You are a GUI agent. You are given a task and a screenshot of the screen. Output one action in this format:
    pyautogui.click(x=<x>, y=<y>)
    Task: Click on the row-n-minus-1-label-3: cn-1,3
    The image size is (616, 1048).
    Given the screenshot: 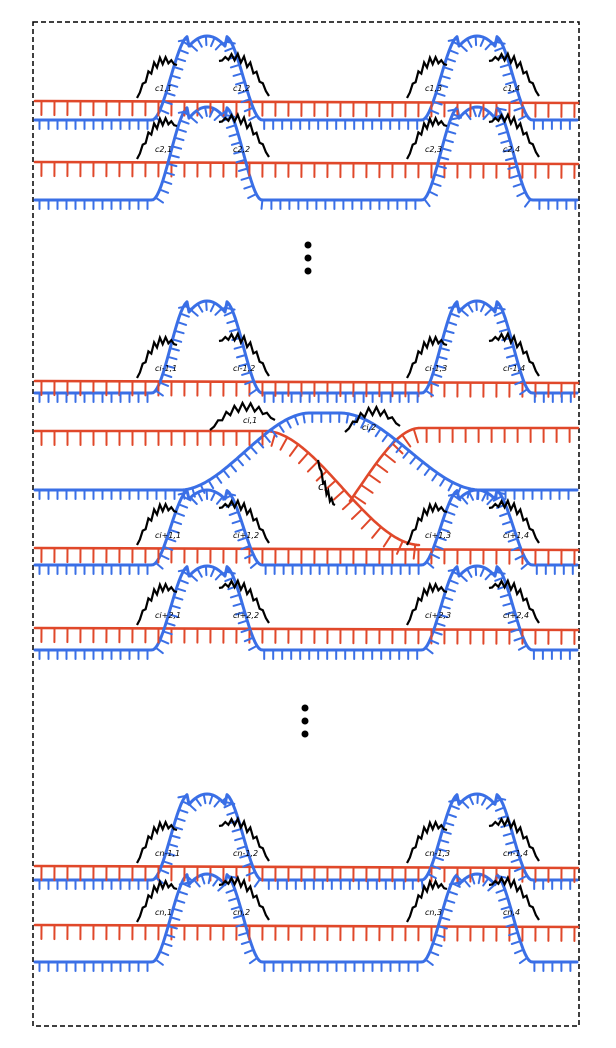 What is the action you would take?
    pyautogui.click(x=437, y=853)
    